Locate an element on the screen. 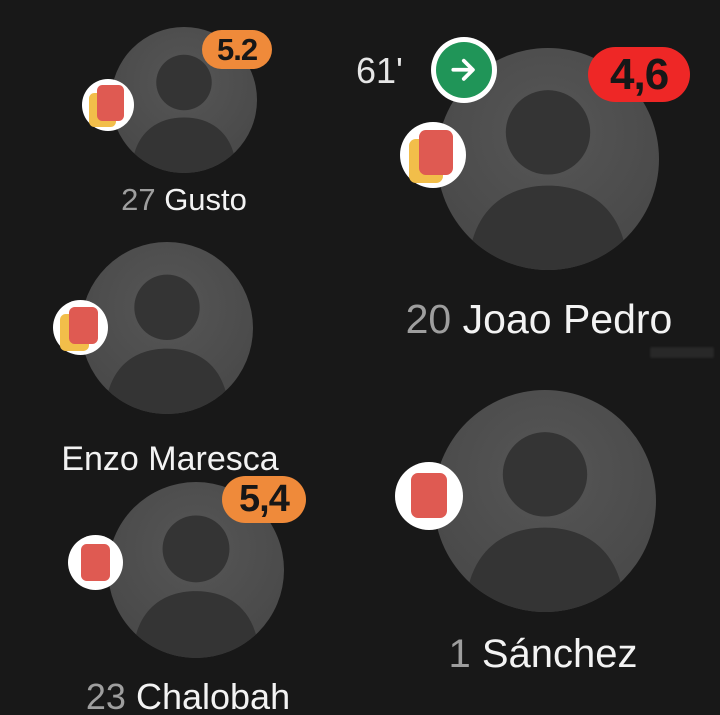  player-name-row: 27 Gusto is located at coordinates (192, 200).